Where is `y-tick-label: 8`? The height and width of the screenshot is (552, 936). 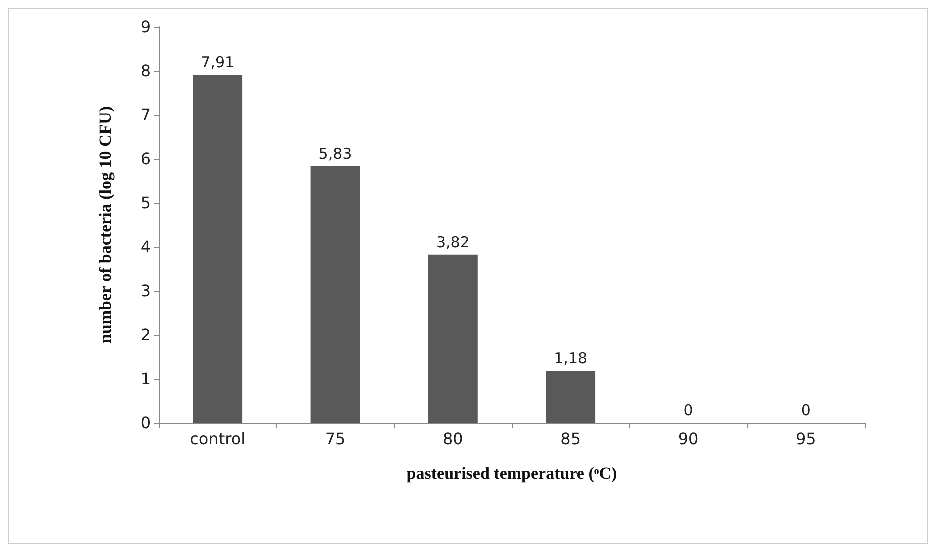 y-tick-label: 8 is located at coordinates (145, 71).